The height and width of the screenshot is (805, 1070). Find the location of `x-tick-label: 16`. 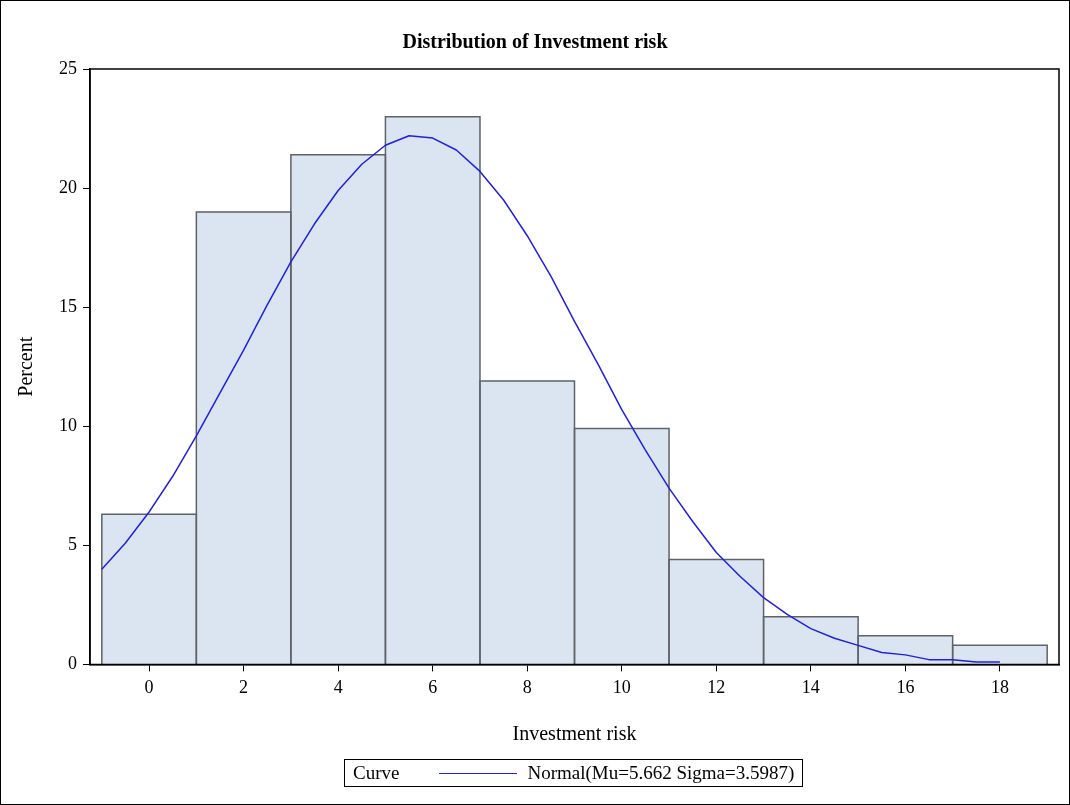

x-tick-label: 16 is located at coordinates (905, 686).